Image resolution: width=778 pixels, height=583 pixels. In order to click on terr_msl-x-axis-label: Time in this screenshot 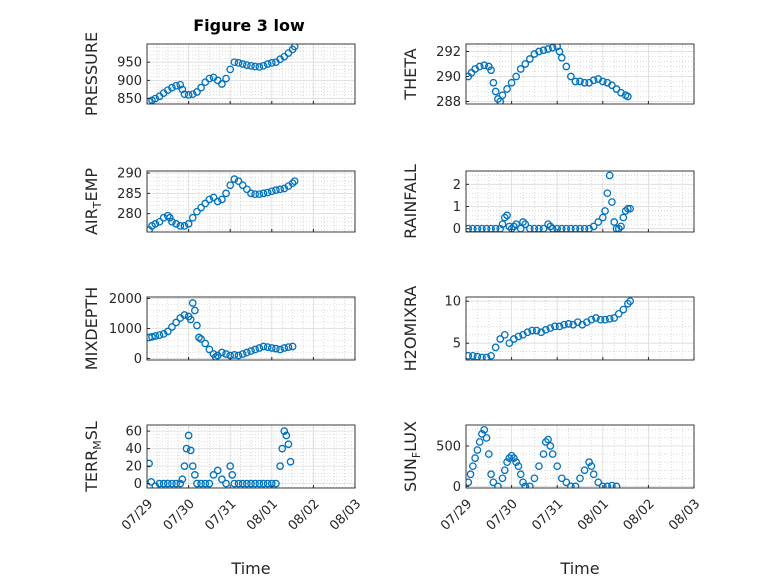, I will do `click(250, 568)`.